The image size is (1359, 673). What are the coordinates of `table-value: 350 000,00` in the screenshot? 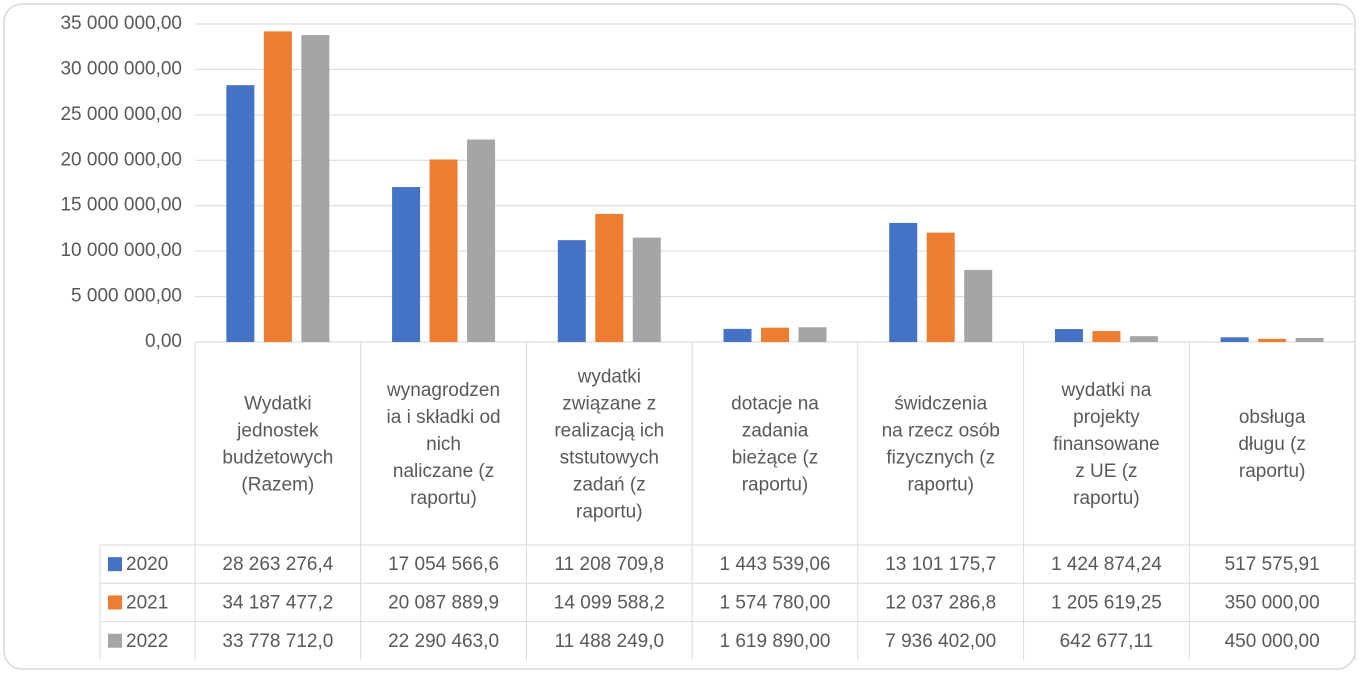 It's located at (1272, 602).